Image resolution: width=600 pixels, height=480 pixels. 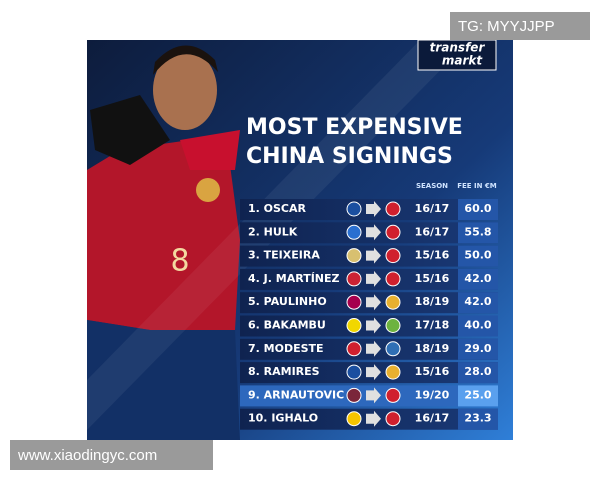 I want to click on fee: 25.0, so click(x=477, y=394).